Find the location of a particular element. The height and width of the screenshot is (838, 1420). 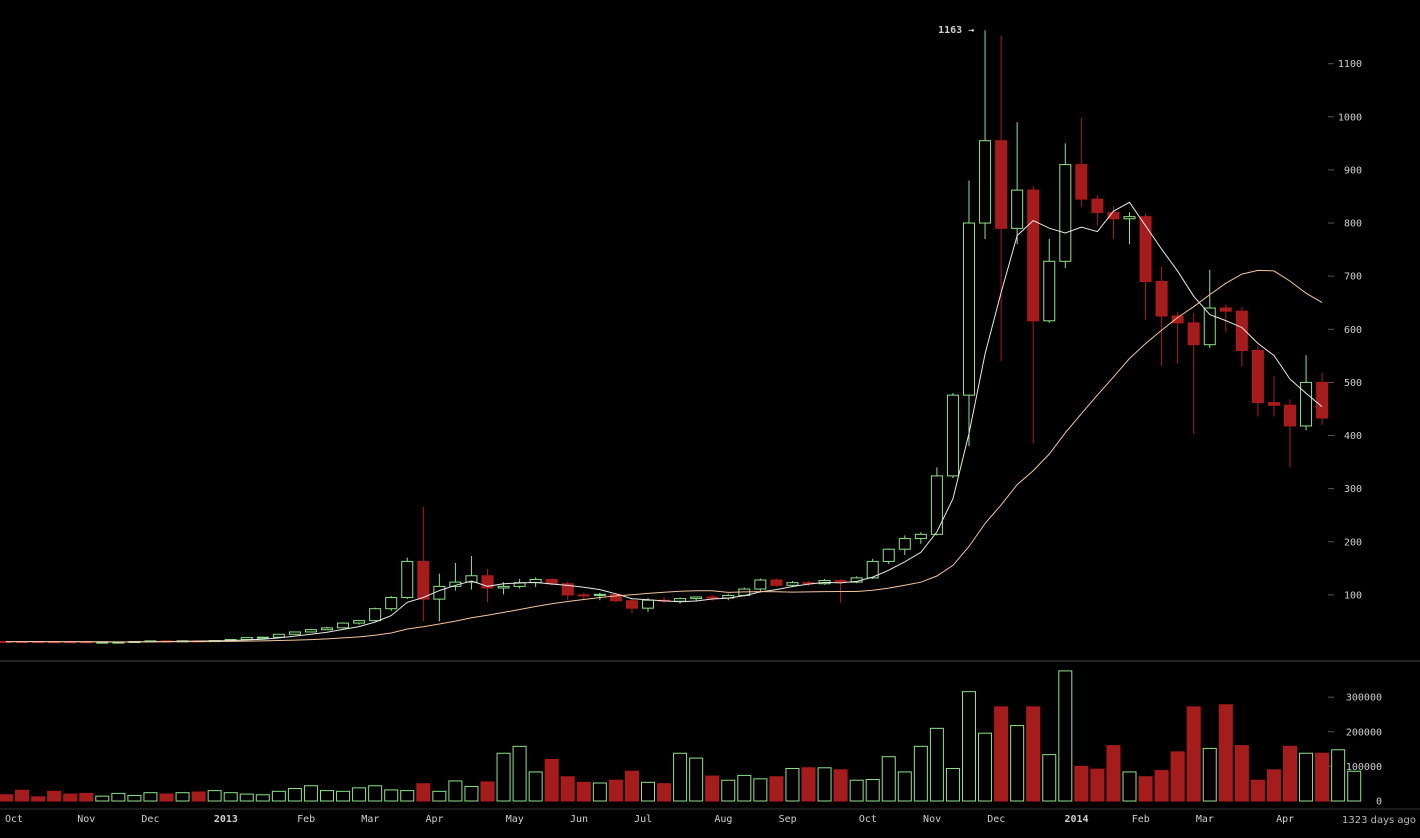

y-tick-label: 400 is located at coordinates (1353, 436).